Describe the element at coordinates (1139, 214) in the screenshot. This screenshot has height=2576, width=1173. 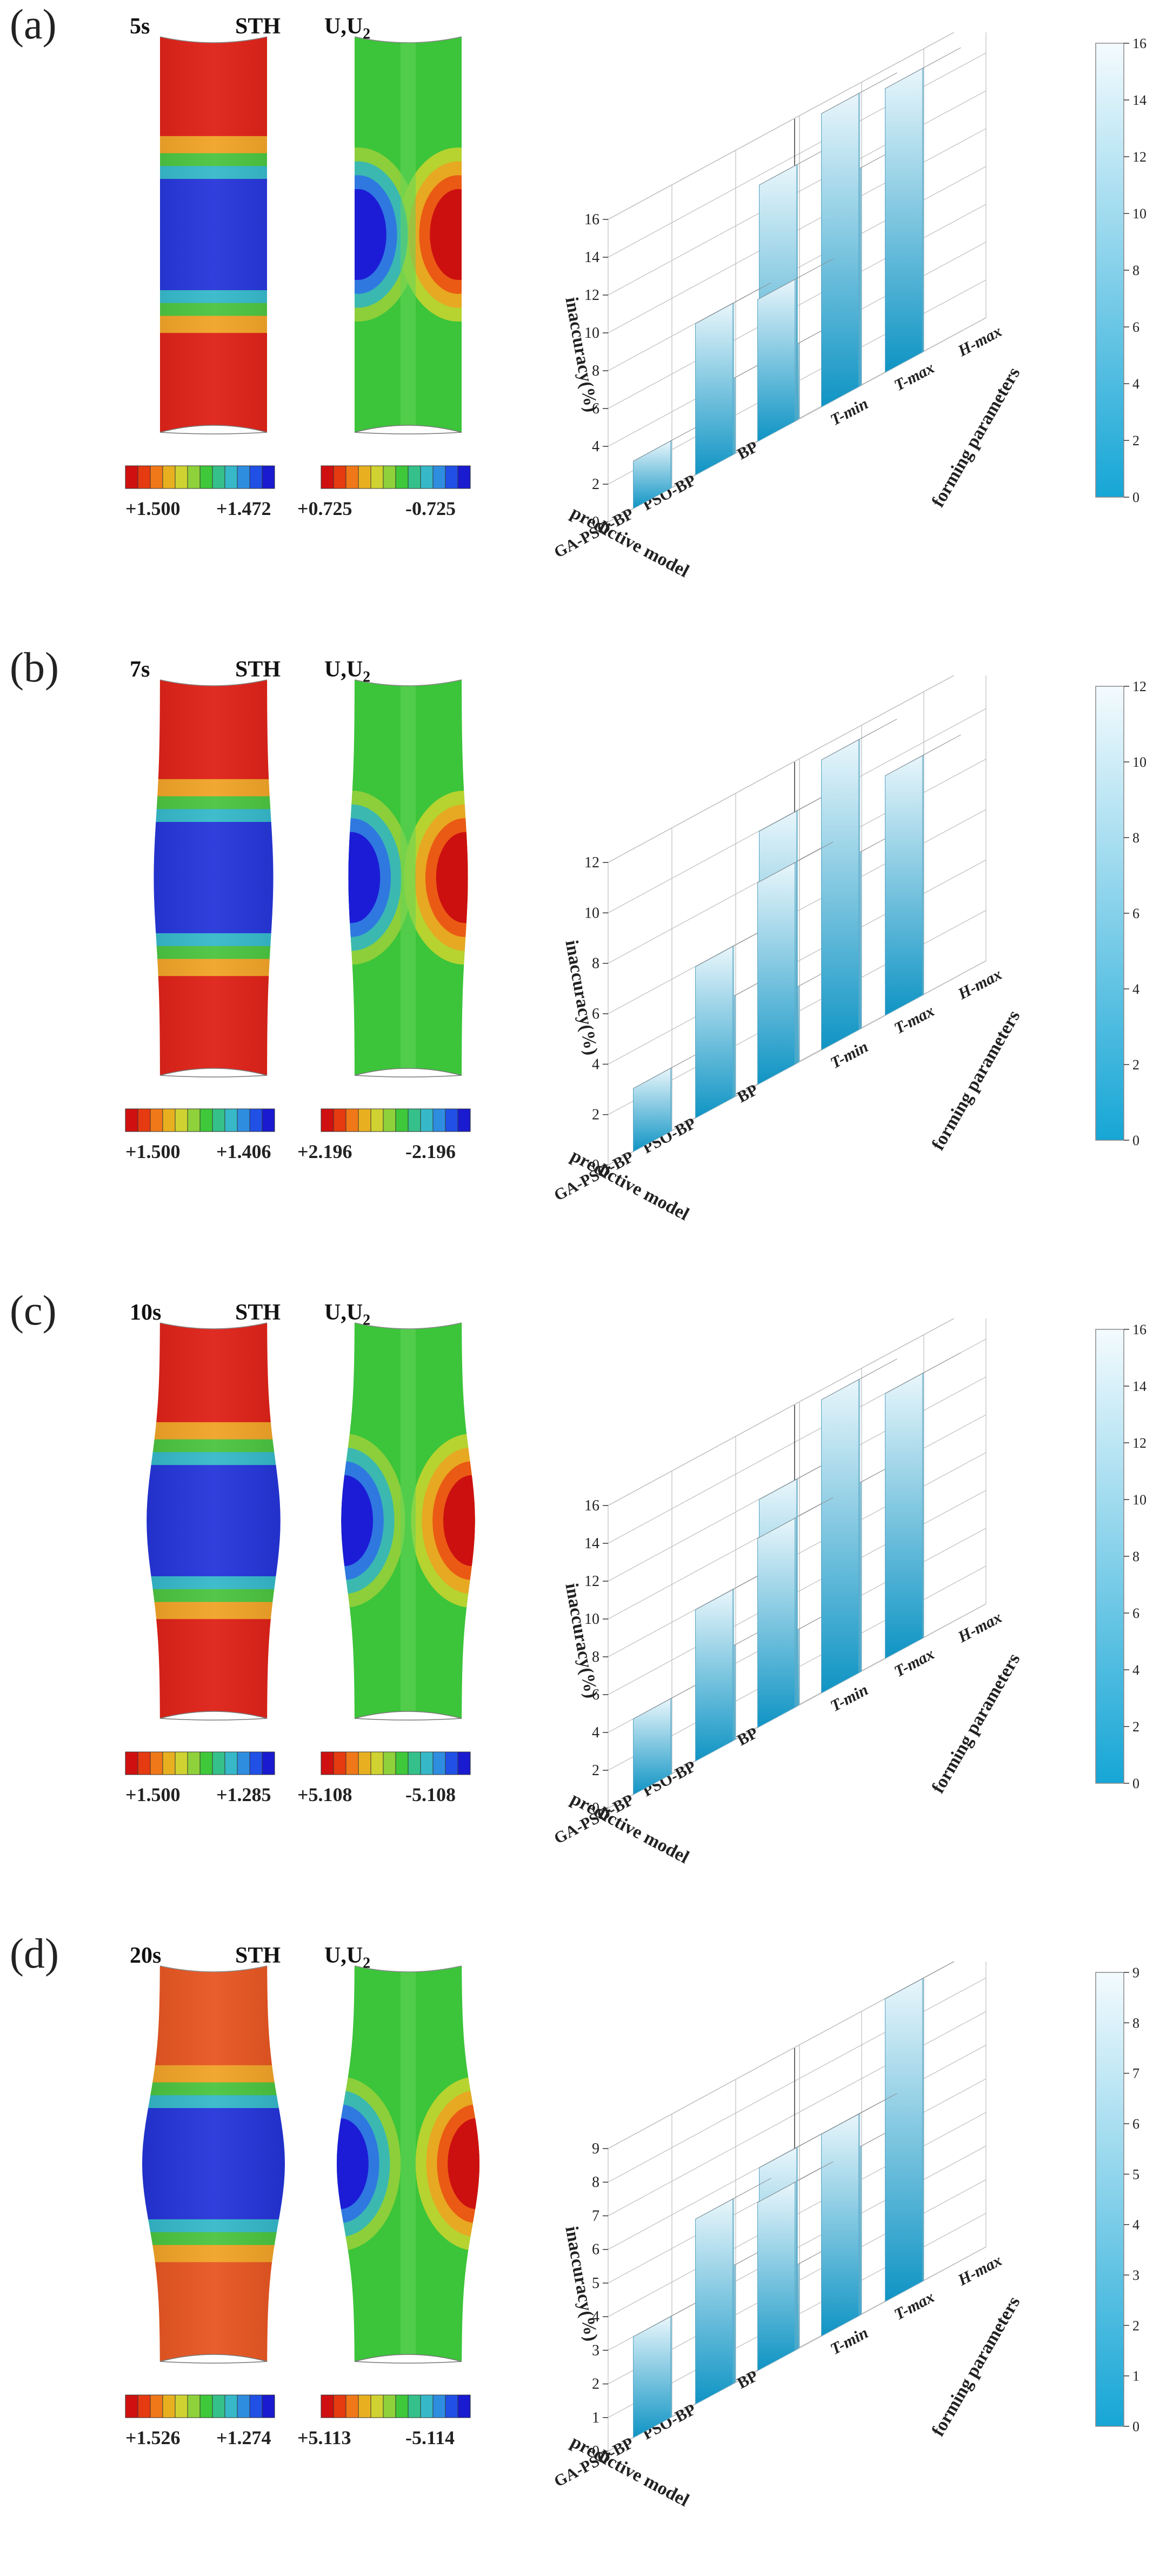
I see `colorbar-tick-label: 10` at that location.